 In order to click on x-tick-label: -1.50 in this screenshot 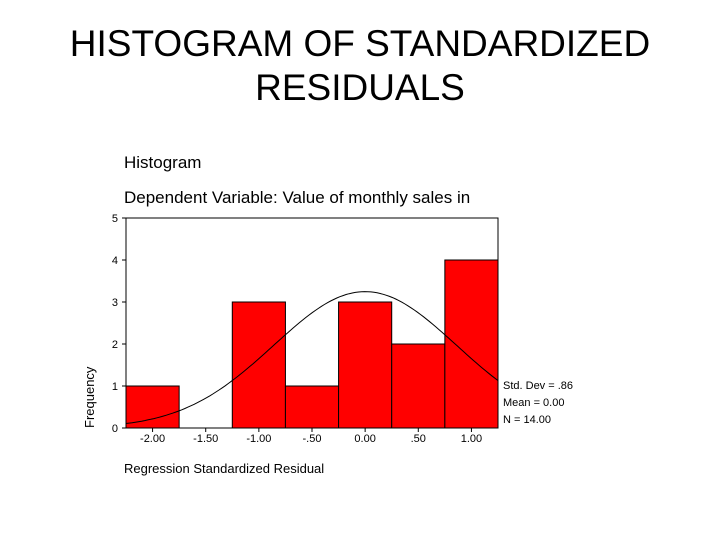, I will do `click(205, 439)`.